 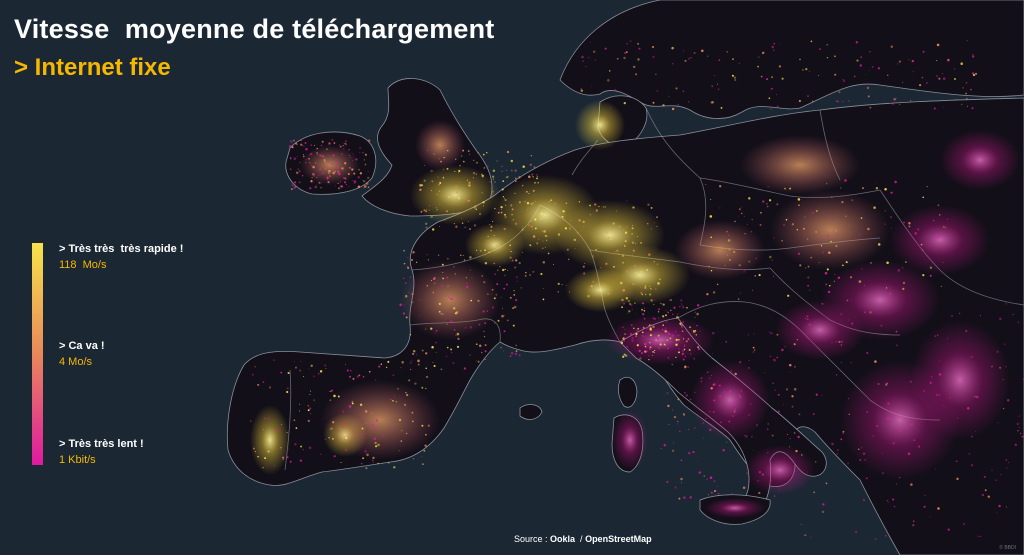 I want to click on legend-color-scale, so click(x=37, y=354).